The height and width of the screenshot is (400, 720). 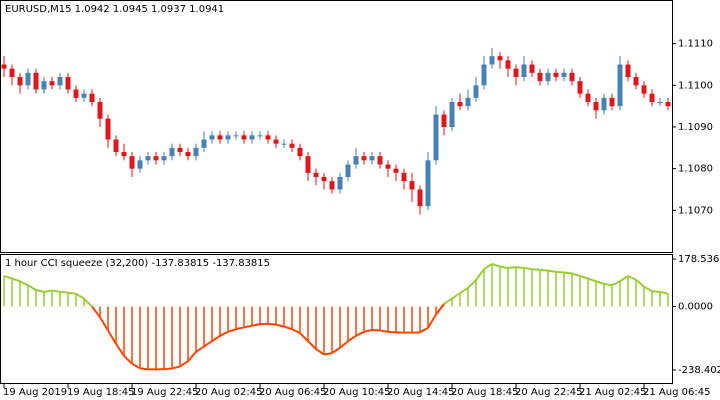 I want to click on y-tick-label: 1.1110, so click(x=695, y=44).